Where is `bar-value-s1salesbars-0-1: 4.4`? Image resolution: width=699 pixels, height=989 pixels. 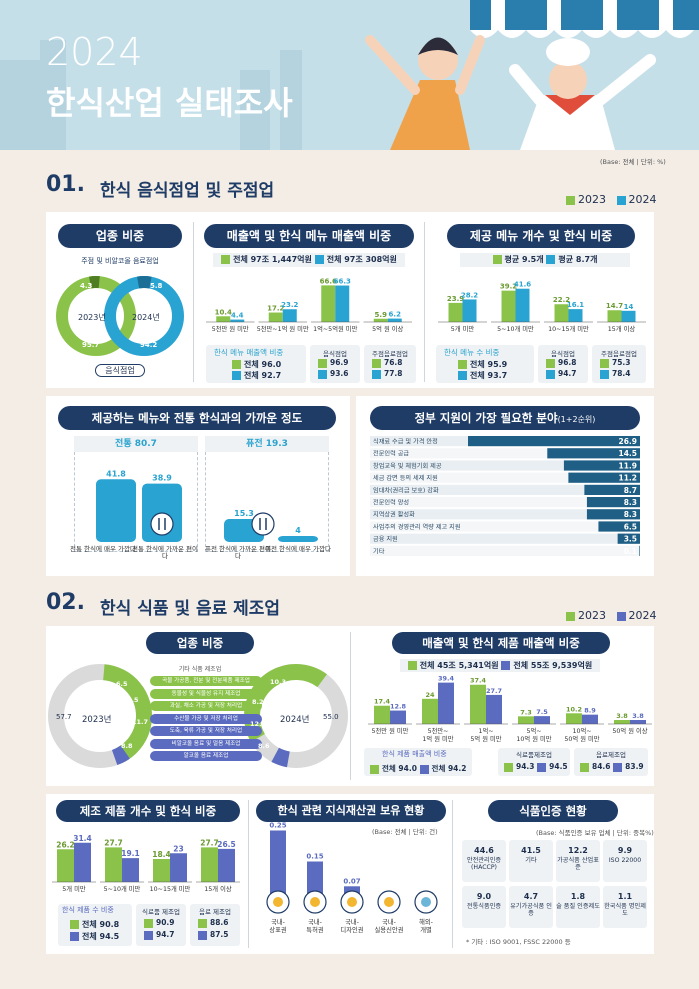 bar-value-s1salesbars-0-1: 4.4 is located at coordinates (237, 316).